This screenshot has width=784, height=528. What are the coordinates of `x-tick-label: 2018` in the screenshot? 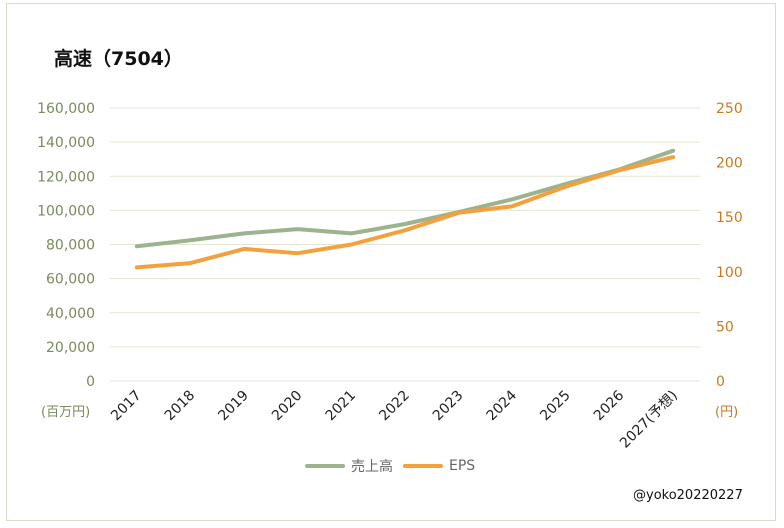 It's located at (180, 406).